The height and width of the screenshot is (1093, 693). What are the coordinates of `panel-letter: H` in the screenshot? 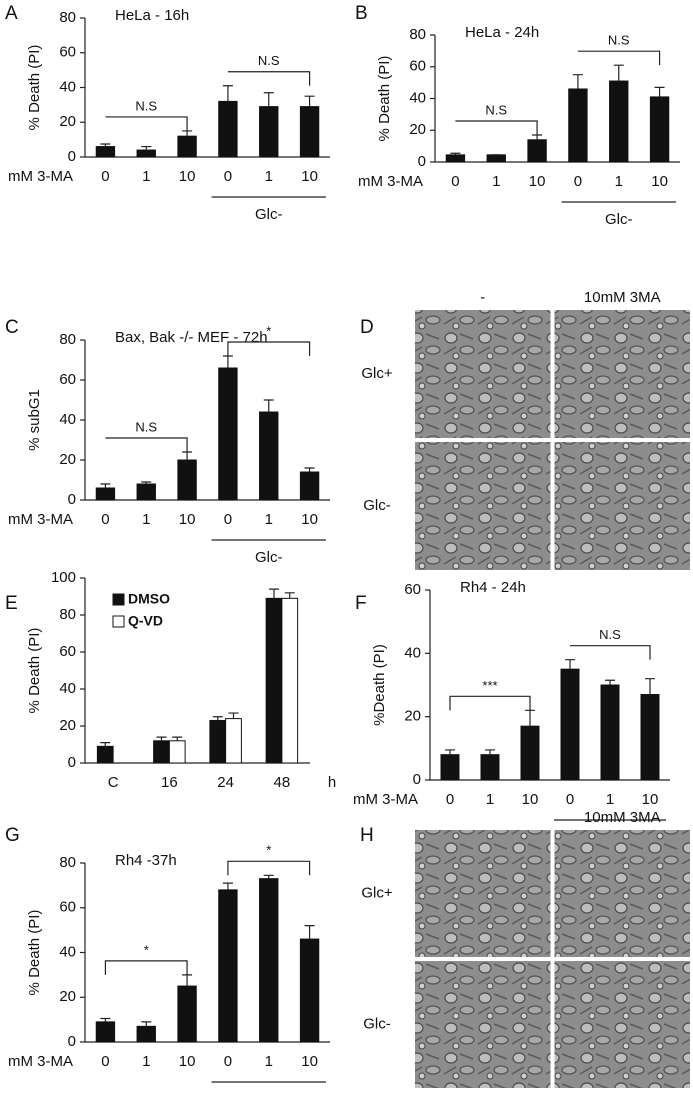 It's located at (367, 835).